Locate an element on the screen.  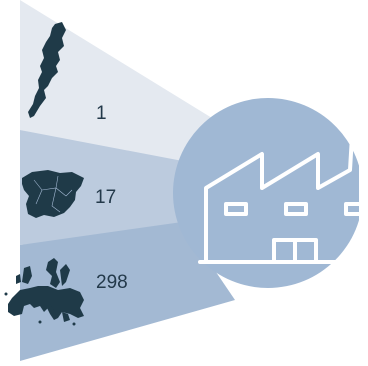
count-region: 1 is located at coordinates (101, 113).